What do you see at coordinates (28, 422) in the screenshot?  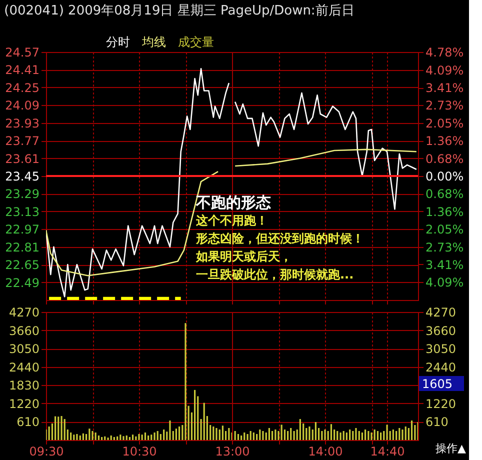 I see `y-tick-label: 610` at bounding box center [28, 422].